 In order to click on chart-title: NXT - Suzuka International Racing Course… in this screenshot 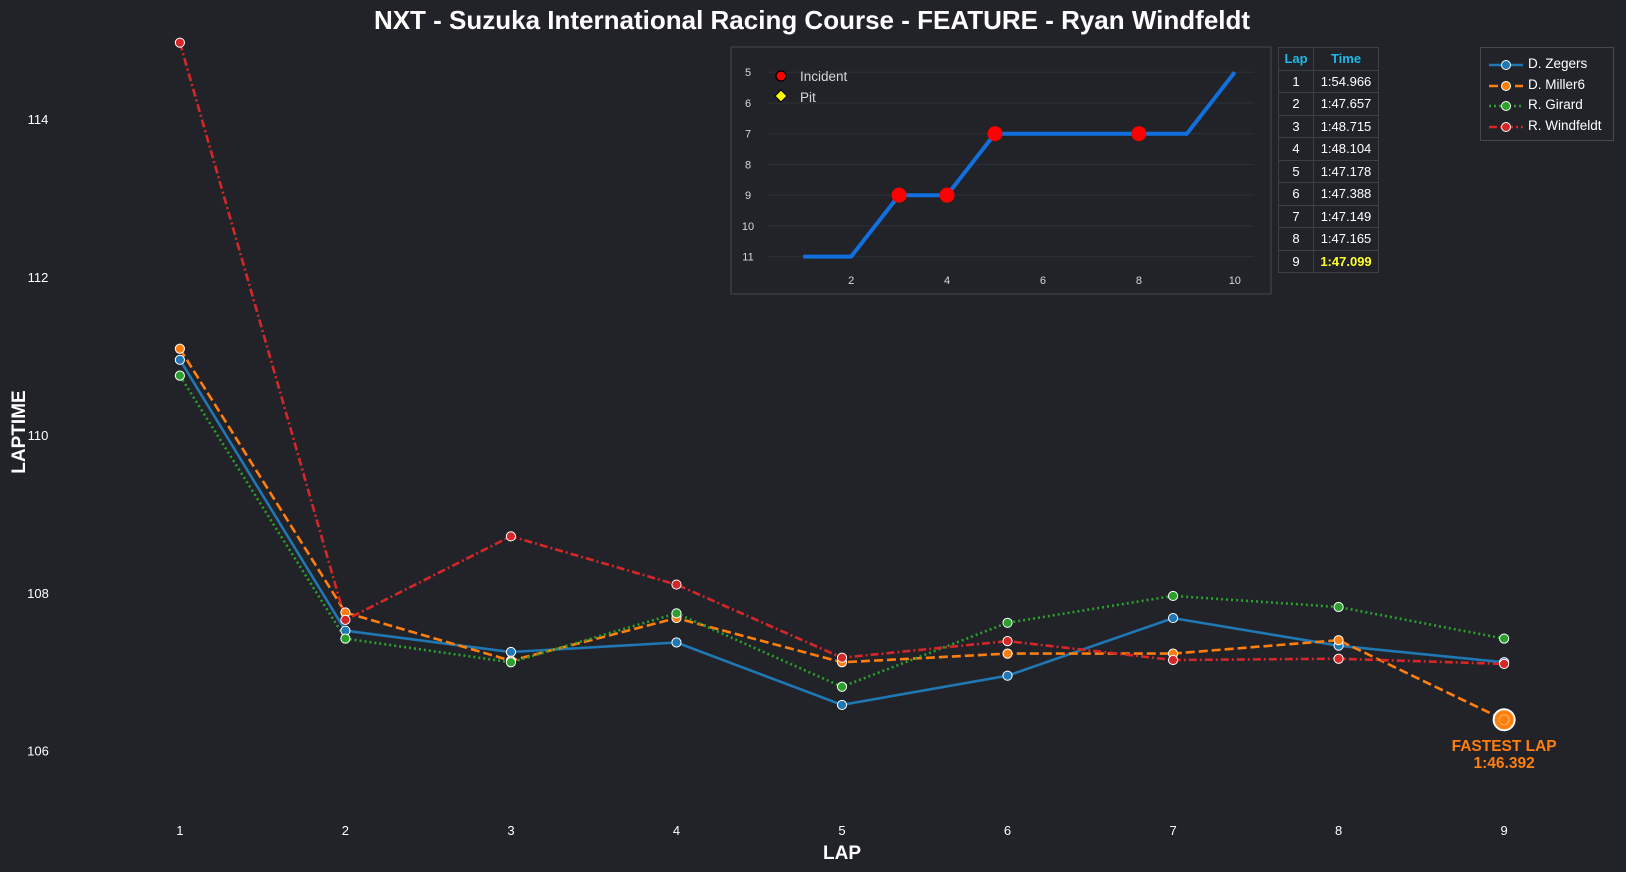, I will do `click(812, 20)`.